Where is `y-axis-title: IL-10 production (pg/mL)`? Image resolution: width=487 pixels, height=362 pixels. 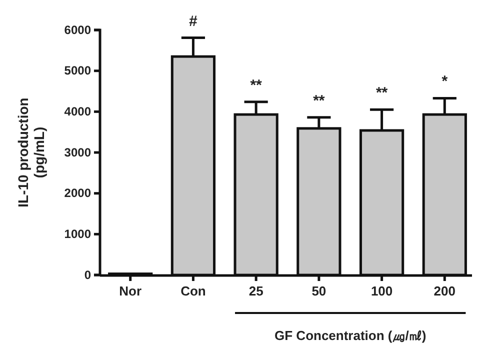 y-axis-title: IL-10 production (pg/mL) is located at coordinates (31, 153).